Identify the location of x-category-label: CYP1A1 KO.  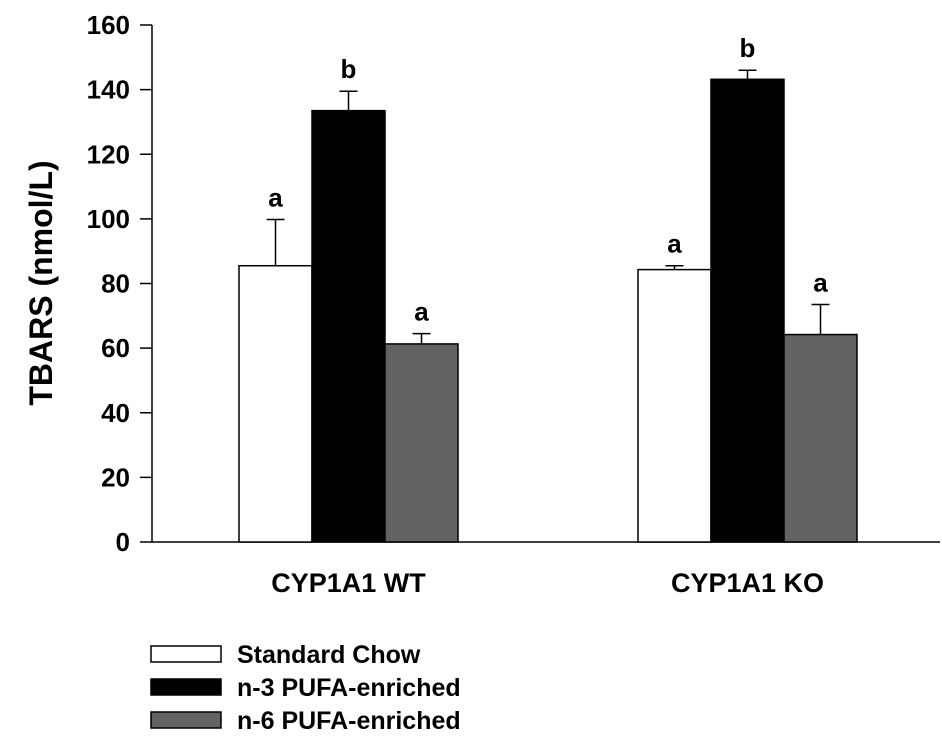
(747, 583).